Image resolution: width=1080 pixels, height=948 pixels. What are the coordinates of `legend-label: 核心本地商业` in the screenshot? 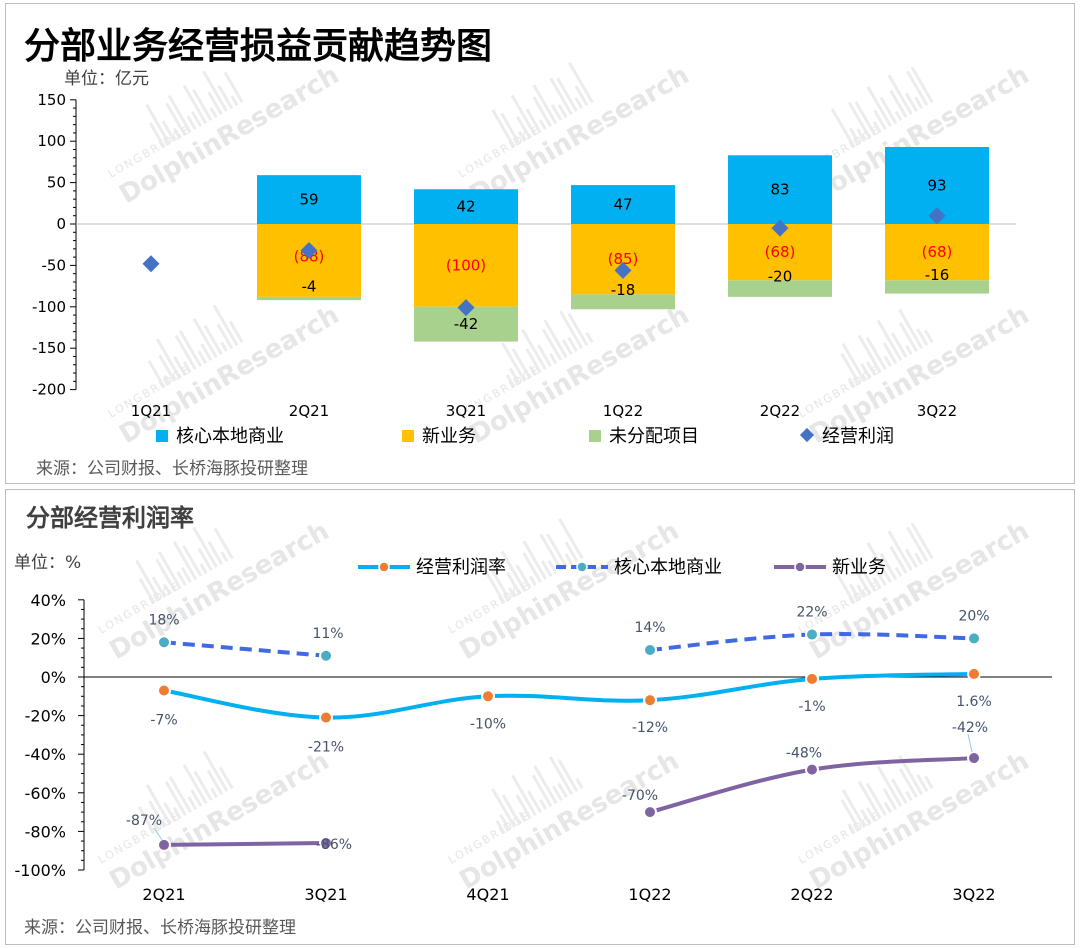 It's located at (230, 436).